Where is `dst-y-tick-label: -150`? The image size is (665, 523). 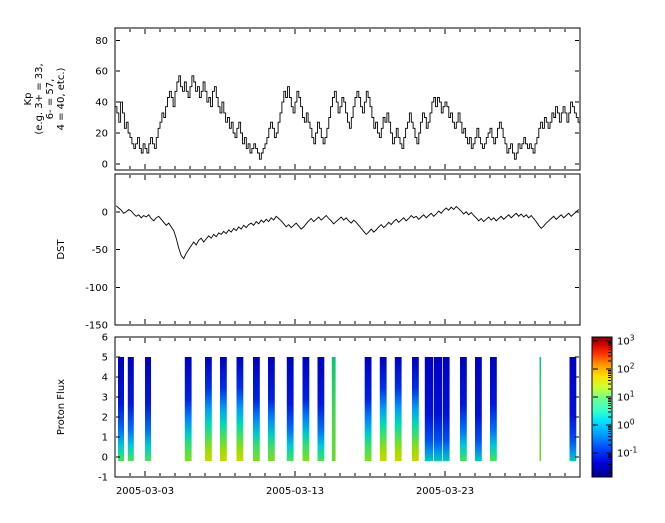
dst-y-tick-label: -150 is located at coordinates (96, 326).